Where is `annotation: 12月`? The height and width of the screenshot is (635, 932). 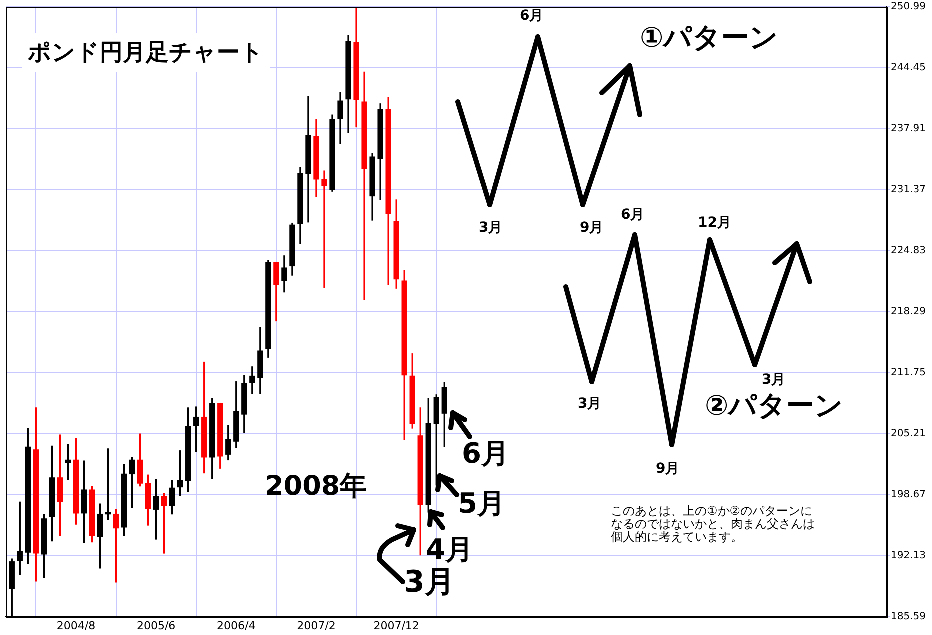
annotation: 12月 is located at coordinates (715, 223).